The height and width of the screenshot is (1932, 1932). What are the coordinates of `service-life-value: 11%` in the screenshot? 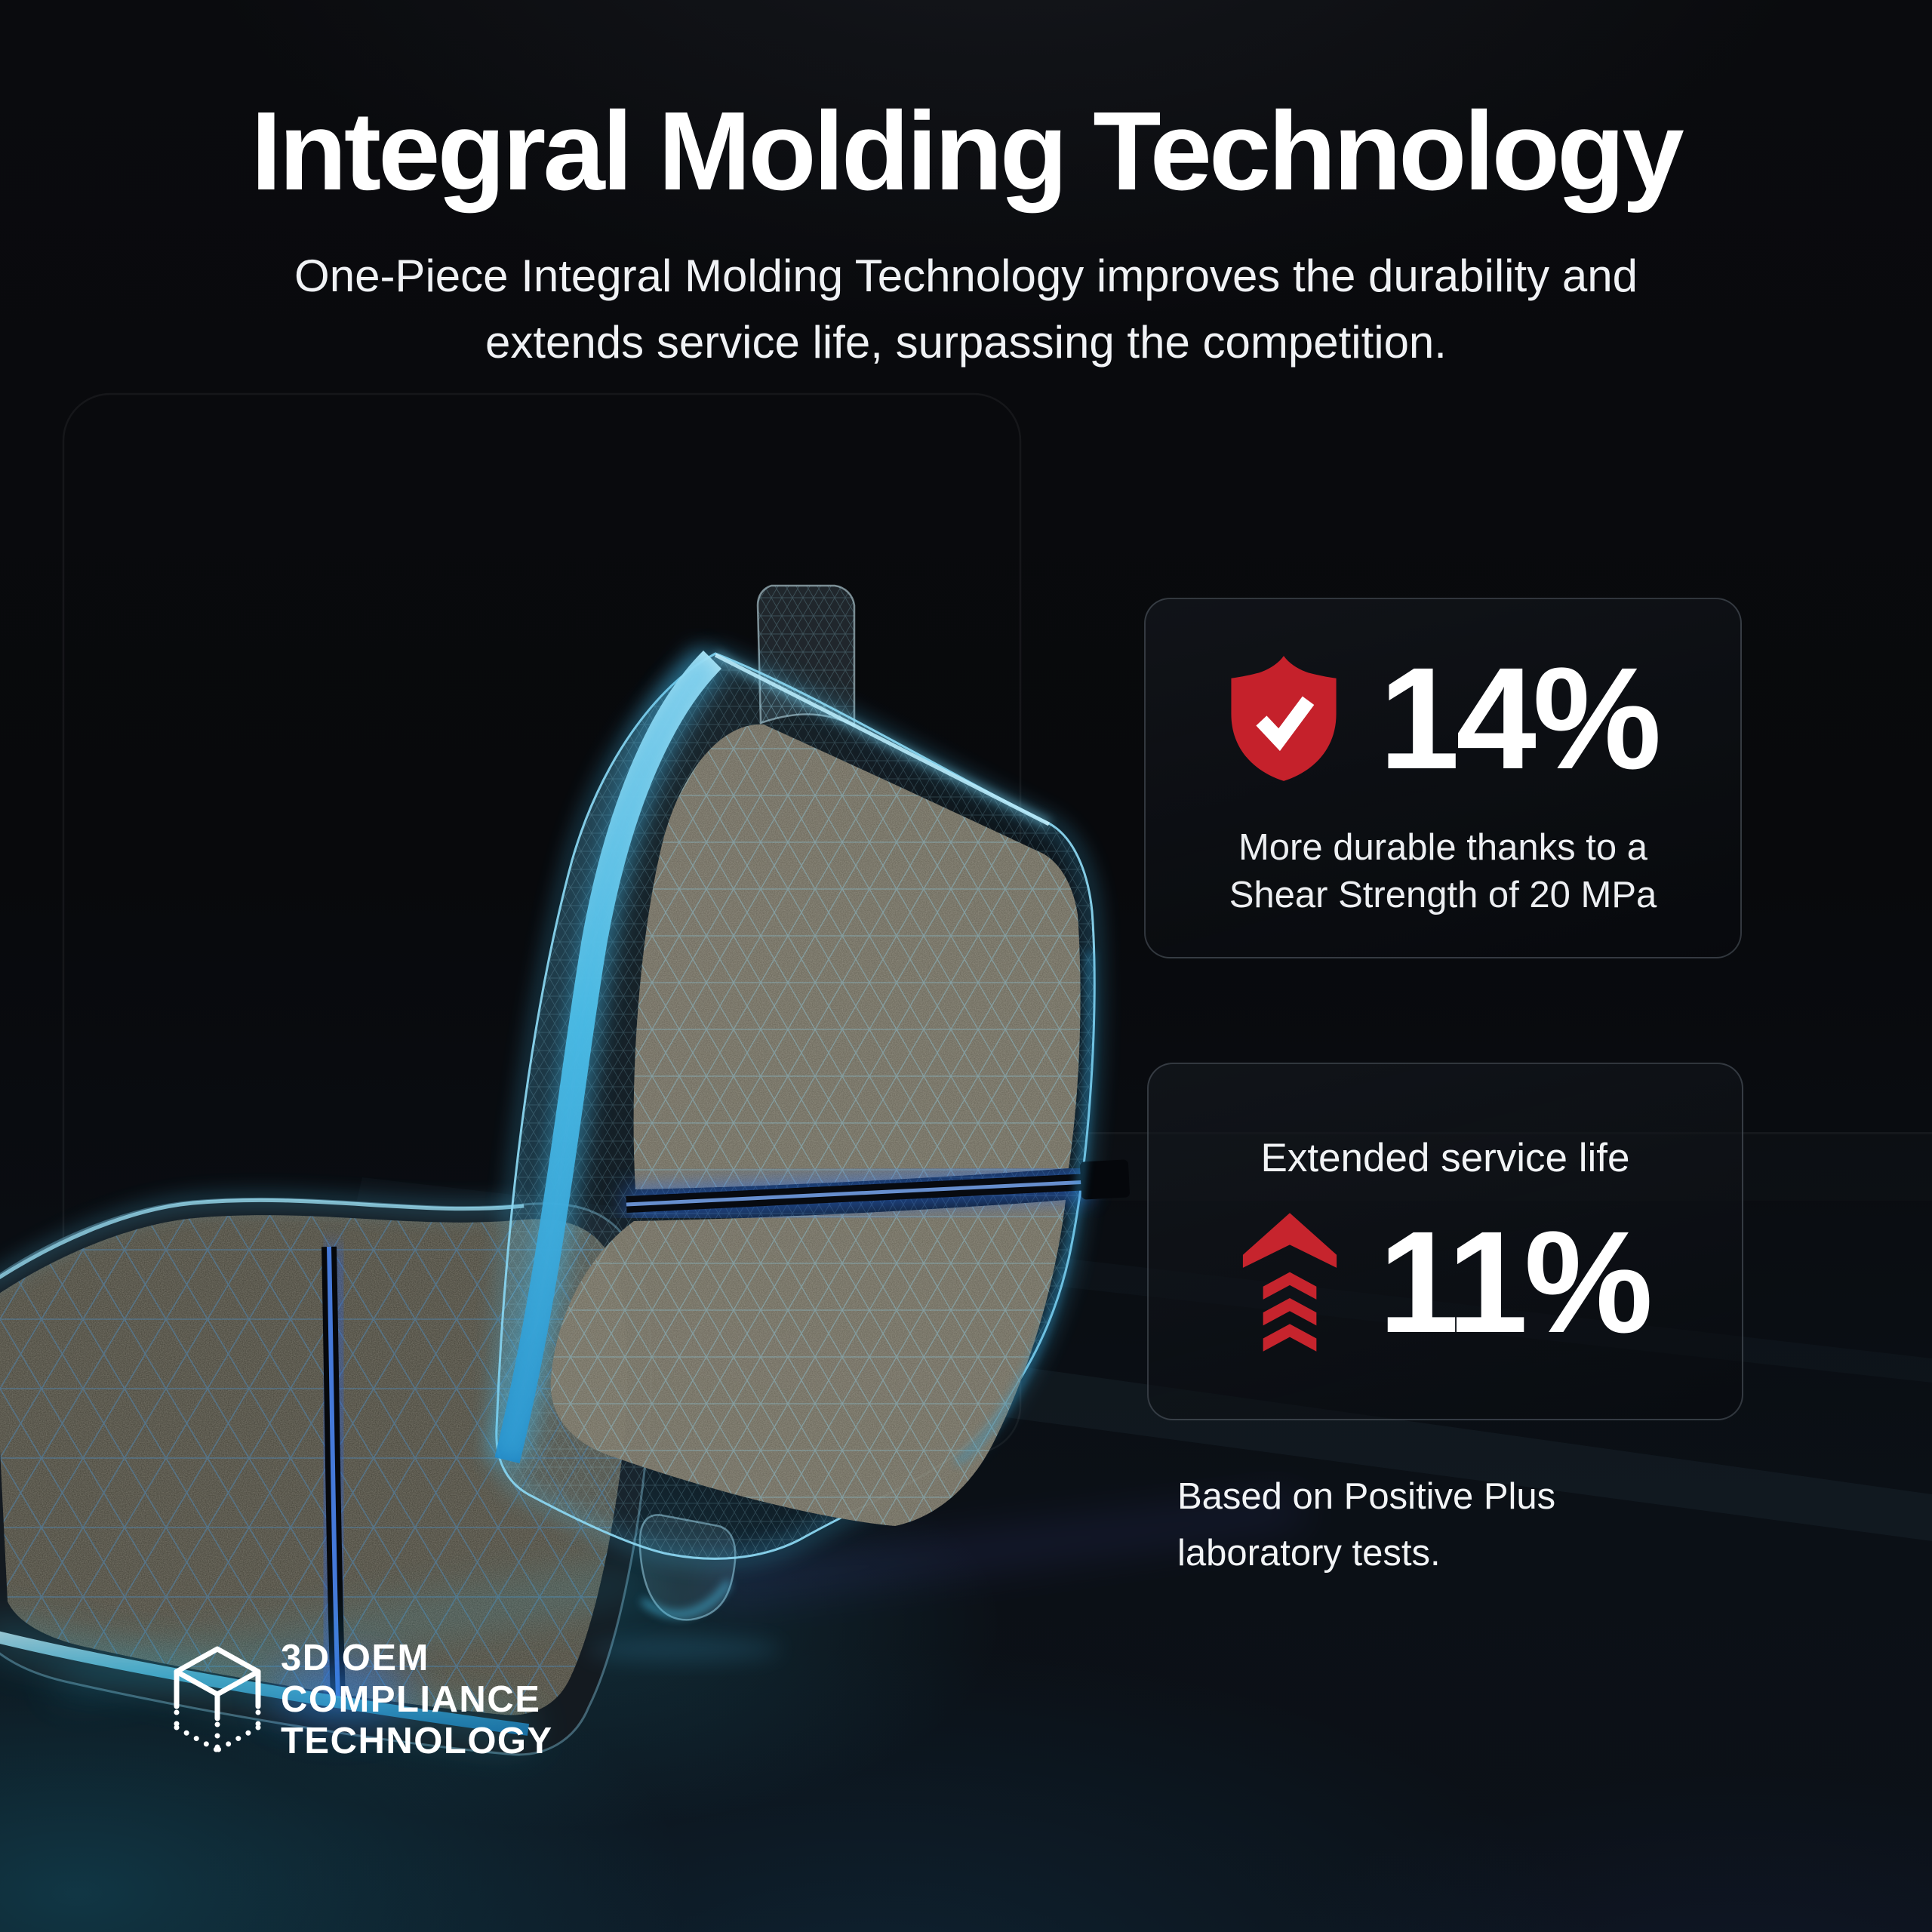 It's located at (1516, 1282).